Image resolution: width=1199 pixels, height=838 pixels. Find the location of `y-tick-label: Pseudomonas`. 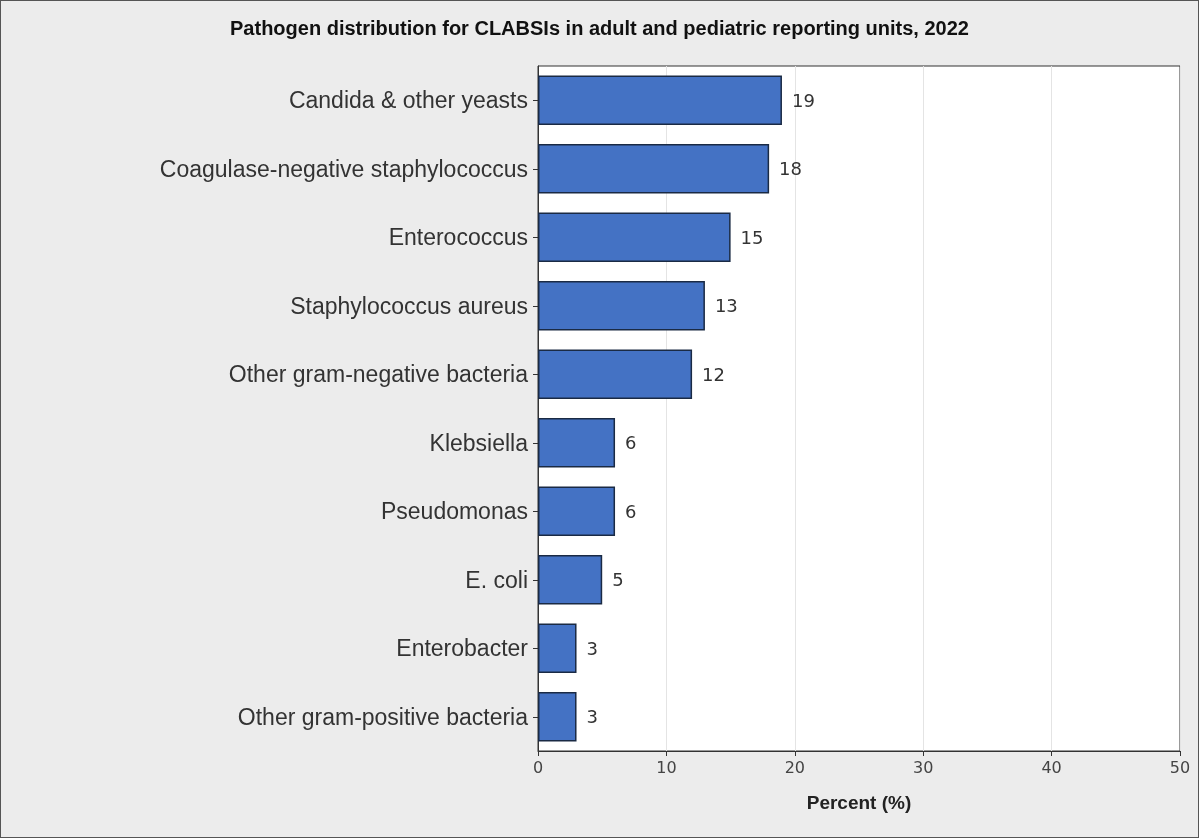

y-tick-label: Pseudomonas is located at coordinates (454, 511).